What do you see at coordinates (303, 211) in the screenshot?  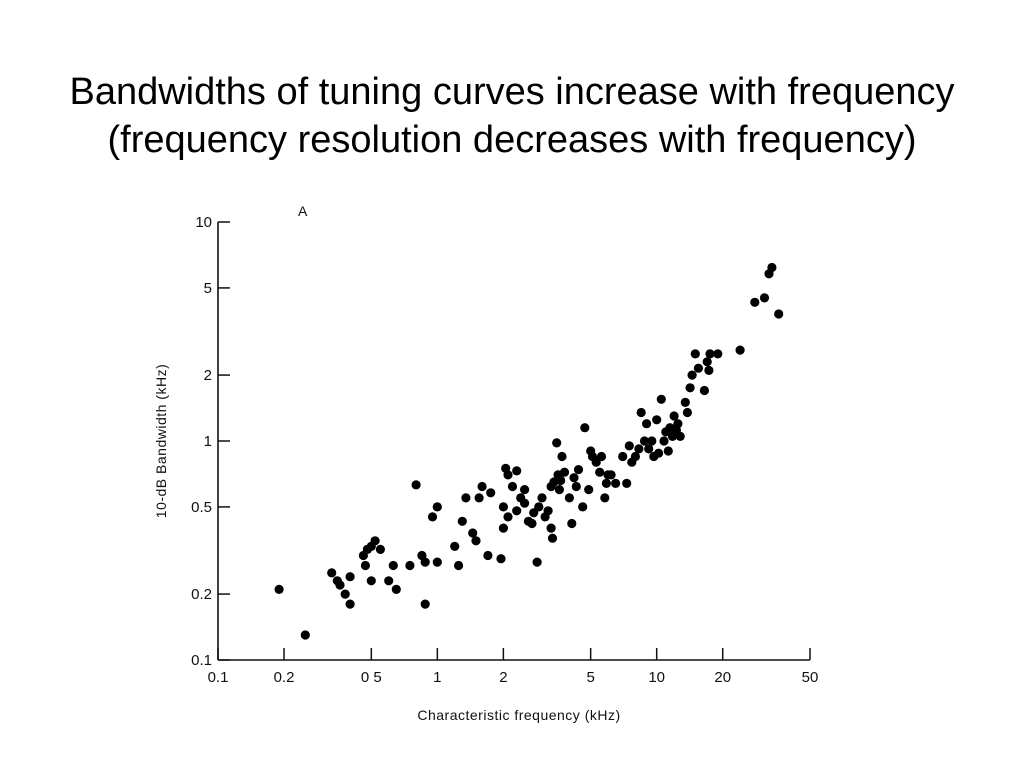 I see `panel-label: A` at bounding box center [303, 211].